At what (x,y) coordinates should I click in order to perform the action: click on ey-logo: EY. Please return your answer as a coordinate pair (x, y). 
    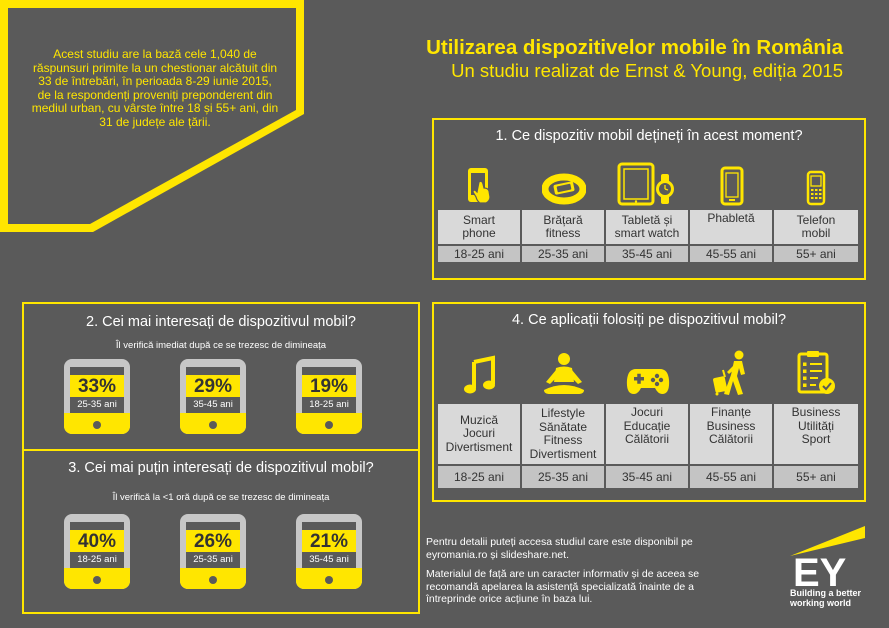
    Looking at the image, I should click on (827, 560).